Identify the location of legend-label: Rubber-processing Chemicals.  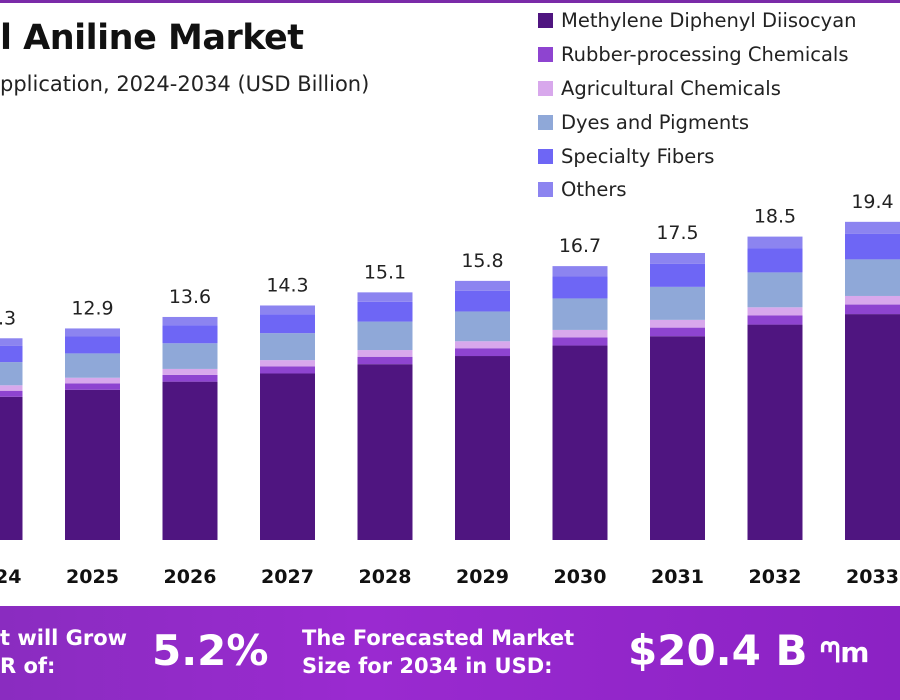
(705, 55).